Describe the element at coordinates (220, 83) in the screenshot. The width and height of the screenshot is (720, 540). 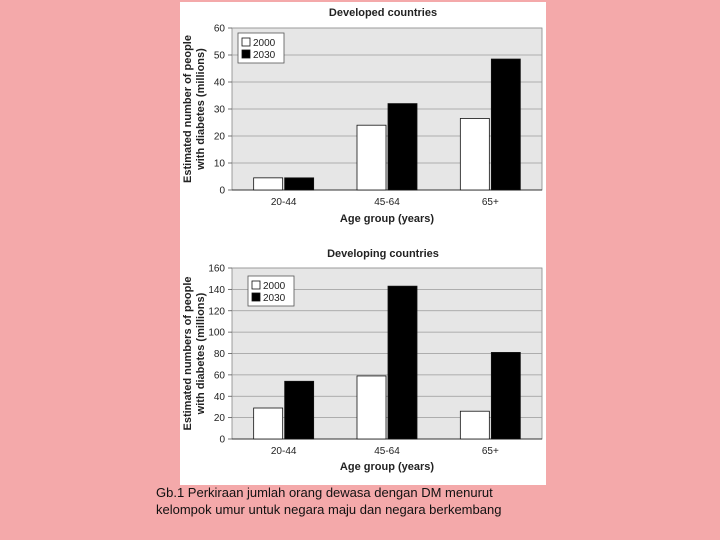
I see `developed-y-tick-label: 40` at that location.